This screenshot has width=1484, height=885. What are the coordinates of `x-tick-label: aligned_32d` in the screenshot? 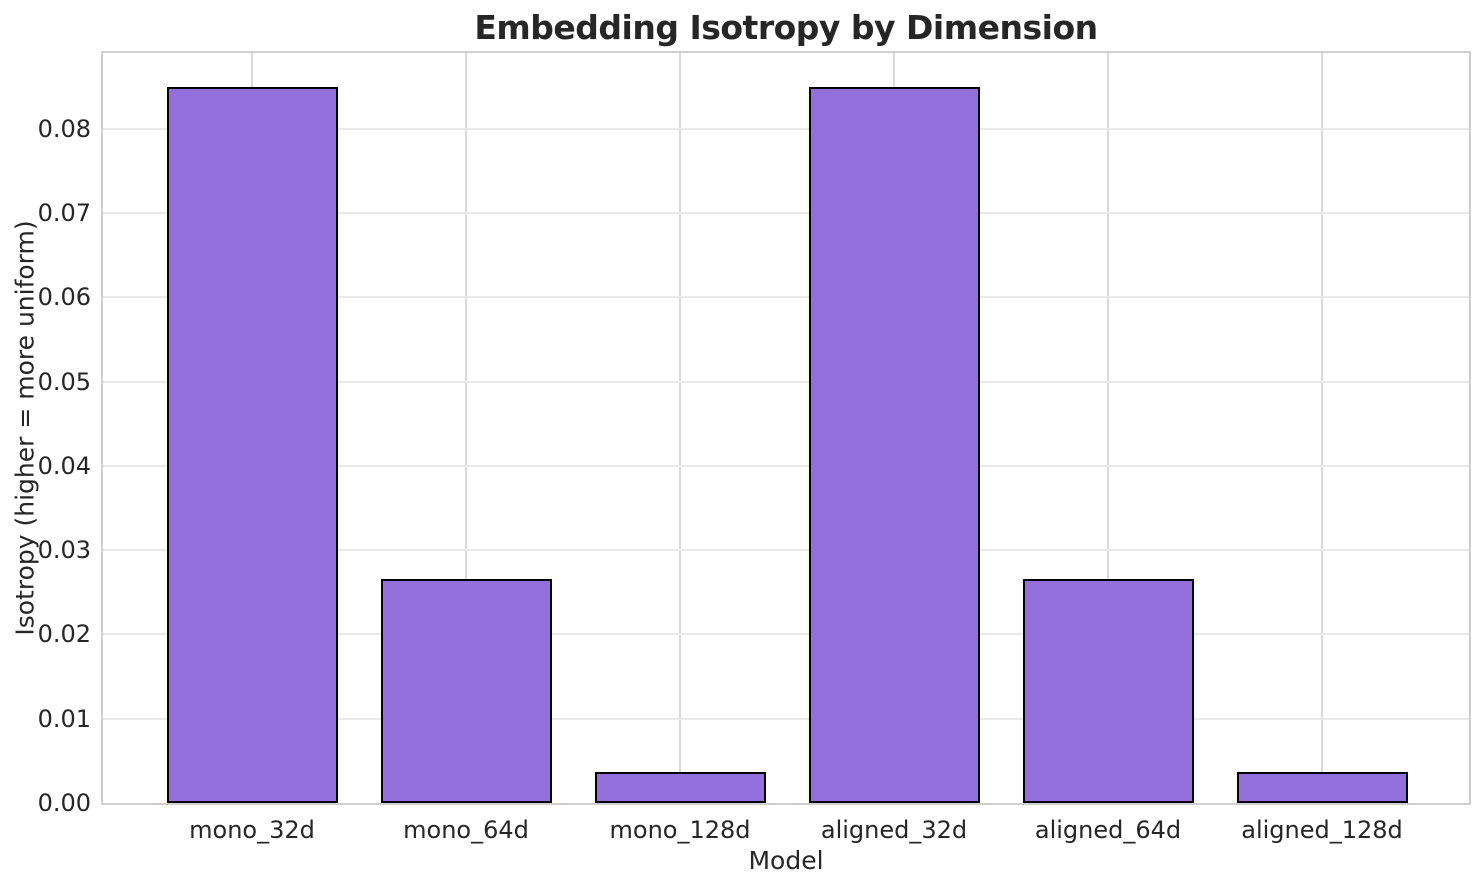 It's located at (894, 830).